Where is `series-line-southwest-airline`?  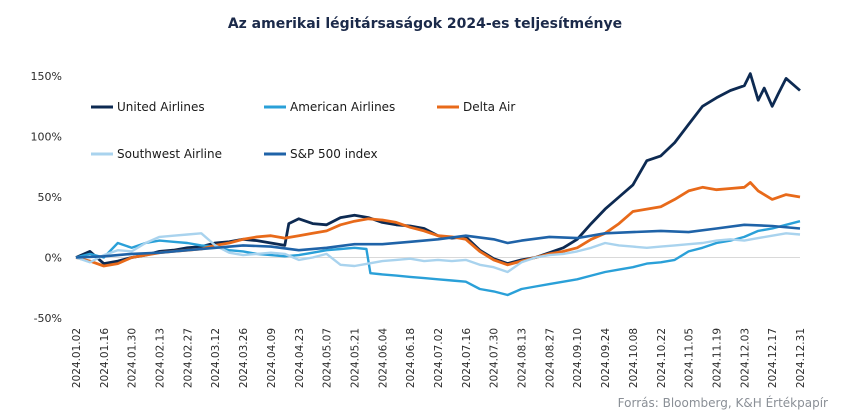
series-line-southwest-airline is located at coordinates (438, 253).